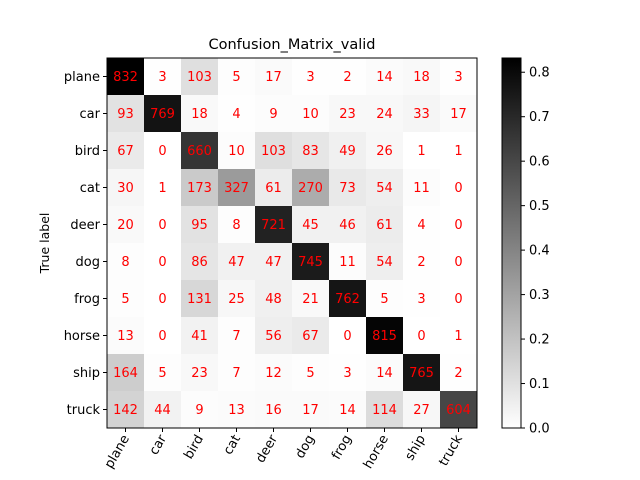  What do you see at coordinates (310, 336) in the screenshot?
I see `cell-value-label: 67` at bounding box center [310, 336].